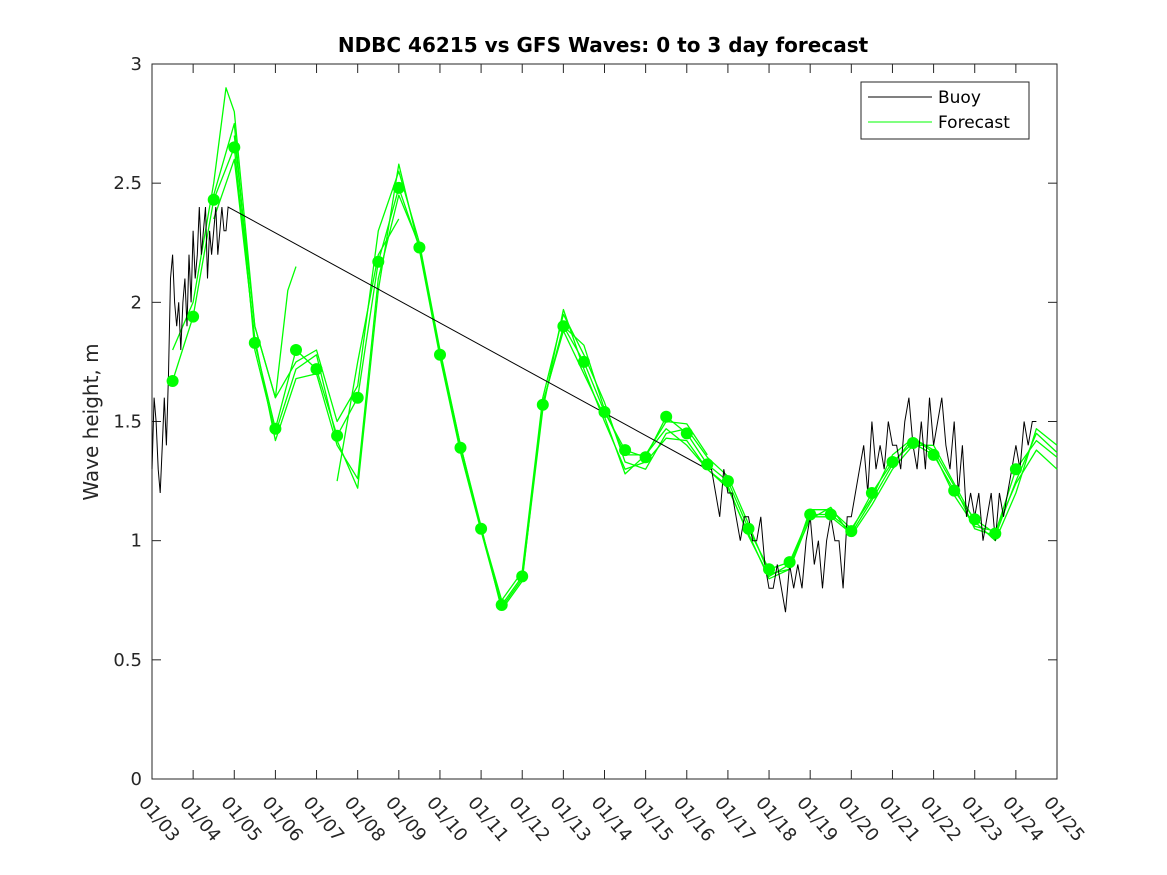 The height and width of the screenshot is (875, 1167). Describe the element at coordinates (136, 302) in the screenshot. I see `y-tick-label: 2` at that location.